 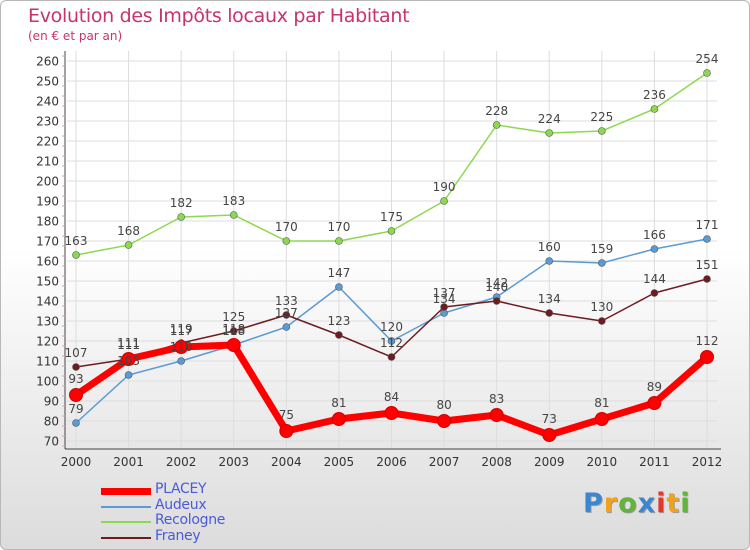 I want to click on data-label-recologne: 183, so click(x=233, y=201).